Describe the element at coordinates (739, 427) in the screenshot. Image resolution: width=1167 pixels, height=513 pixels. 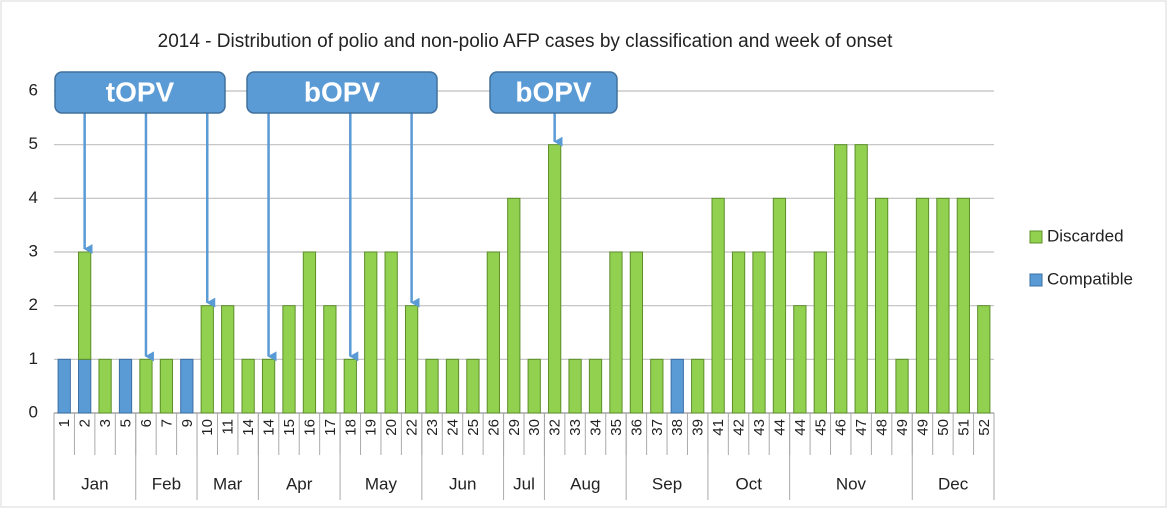
I see `x-tick-label: 42` at that location.